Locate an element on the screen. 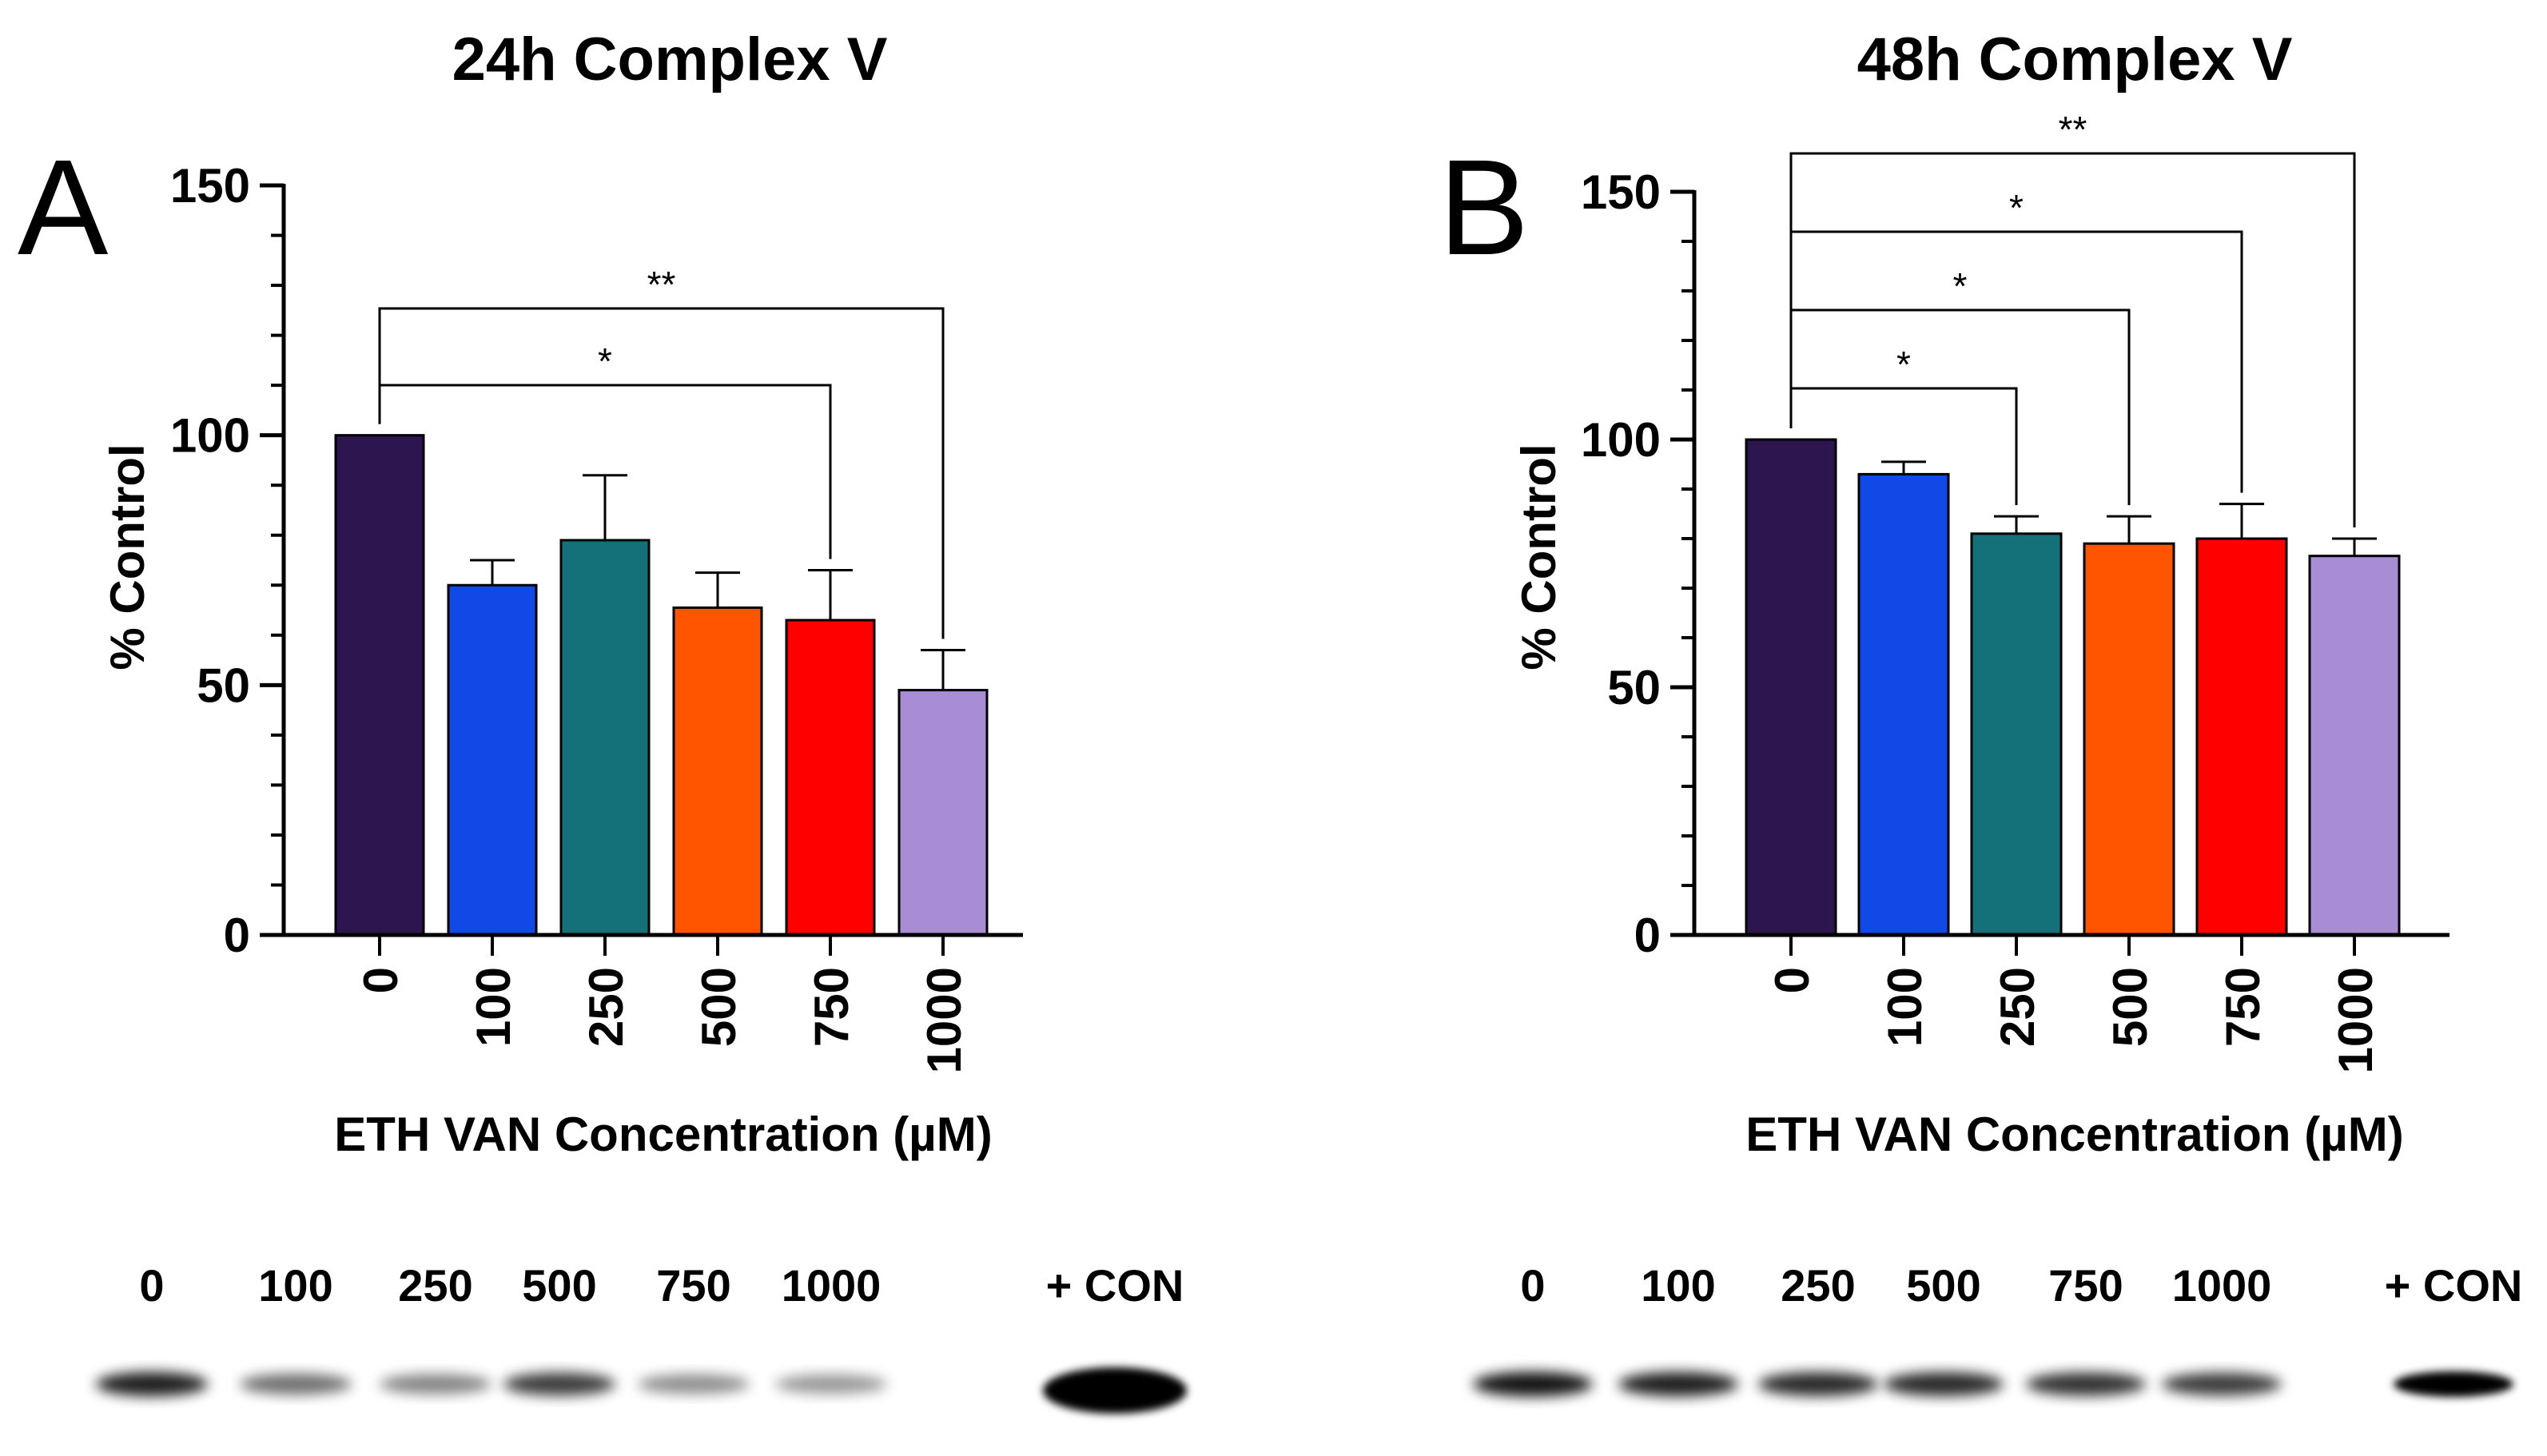 The width and height of the screenshot is (2547, 1456). chart-title: 24h Complex V is located at coordinates (670, 59).